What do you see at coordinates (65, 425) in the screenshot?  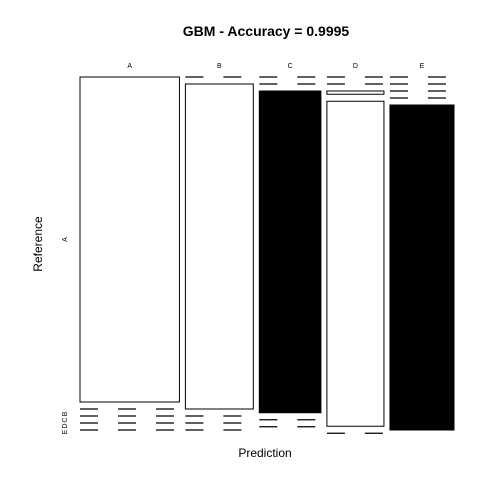 I see `y-tick-label: D` at bounding box center [65, 425].